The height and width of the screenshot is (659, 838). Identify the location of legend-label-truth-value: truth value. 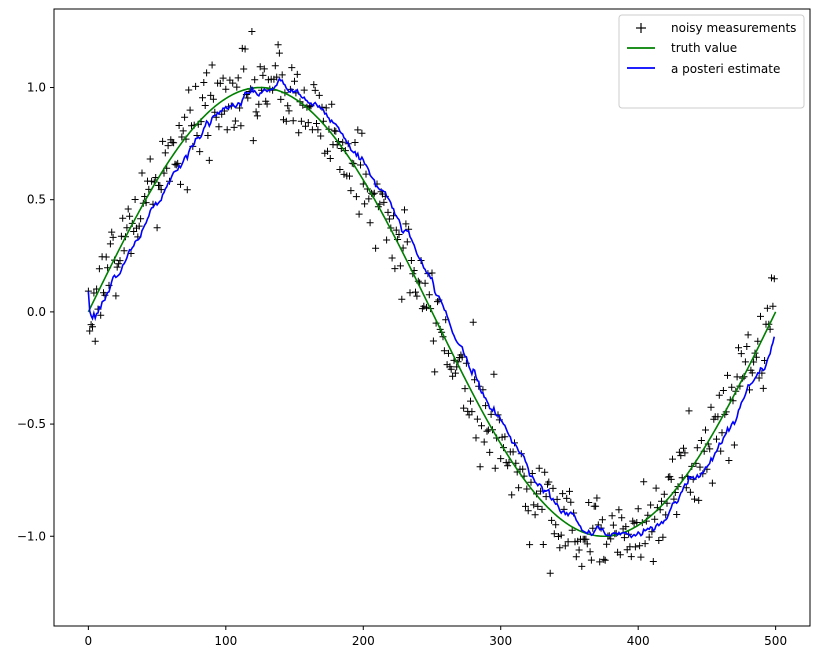
(704, 48).